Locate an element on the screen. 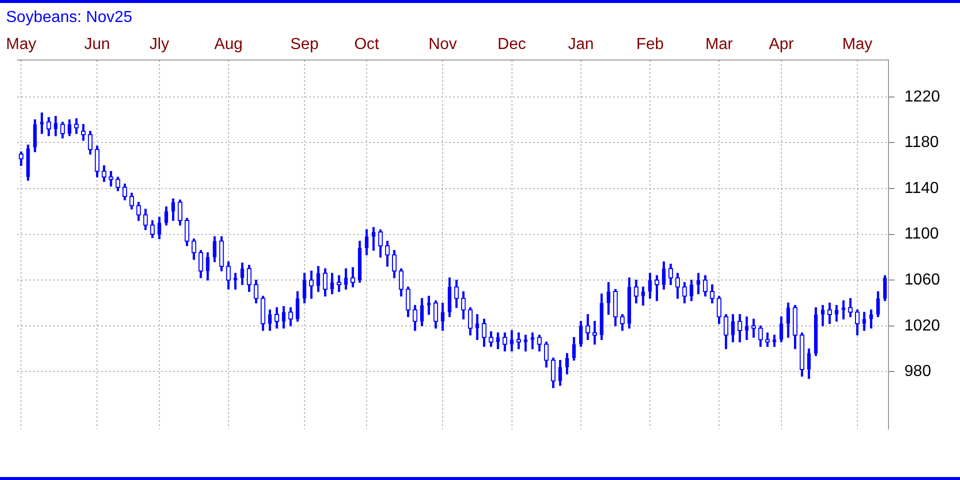 The height and width of the screenshot is (480, 960). x-tick-label: Sep is located at coordinates (304, 45).